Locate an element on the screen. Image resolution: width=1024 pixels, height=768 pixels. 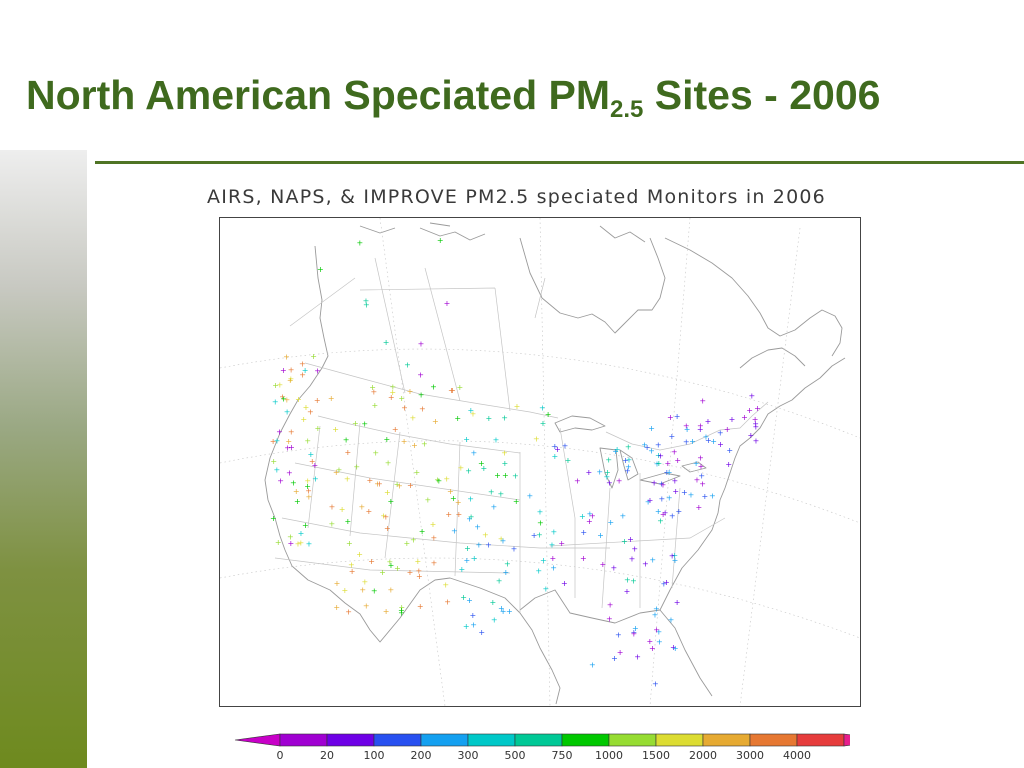
slide-title-tail: Sites - 2006 is located at coordinates (762, 95).